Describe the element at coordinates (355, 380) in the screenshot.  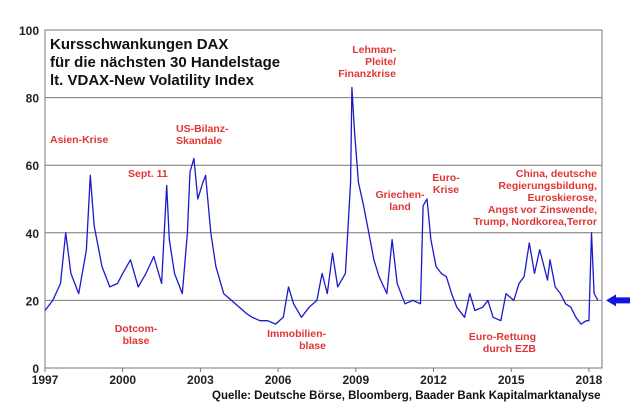
I see `x-tick-label: 2009` at that location.